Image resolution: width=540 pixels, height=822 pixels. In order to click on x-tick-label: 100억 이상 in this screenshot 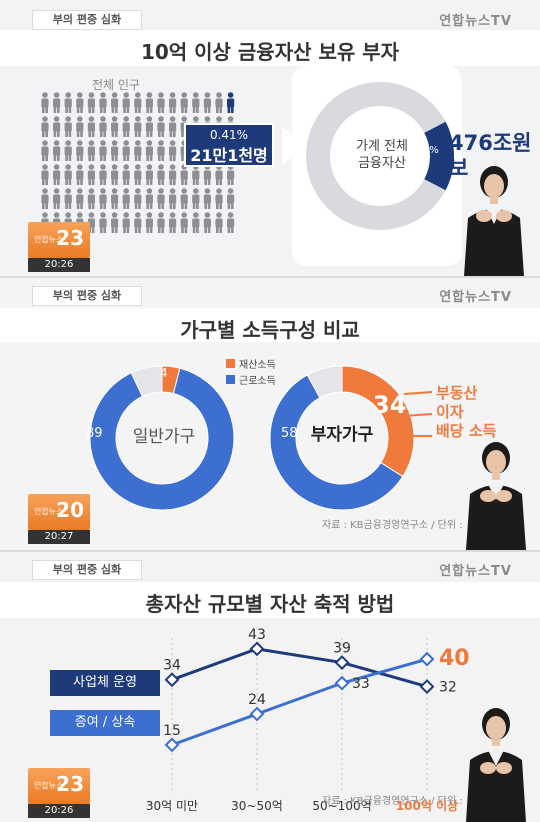, I will do `click(427, 805)`.